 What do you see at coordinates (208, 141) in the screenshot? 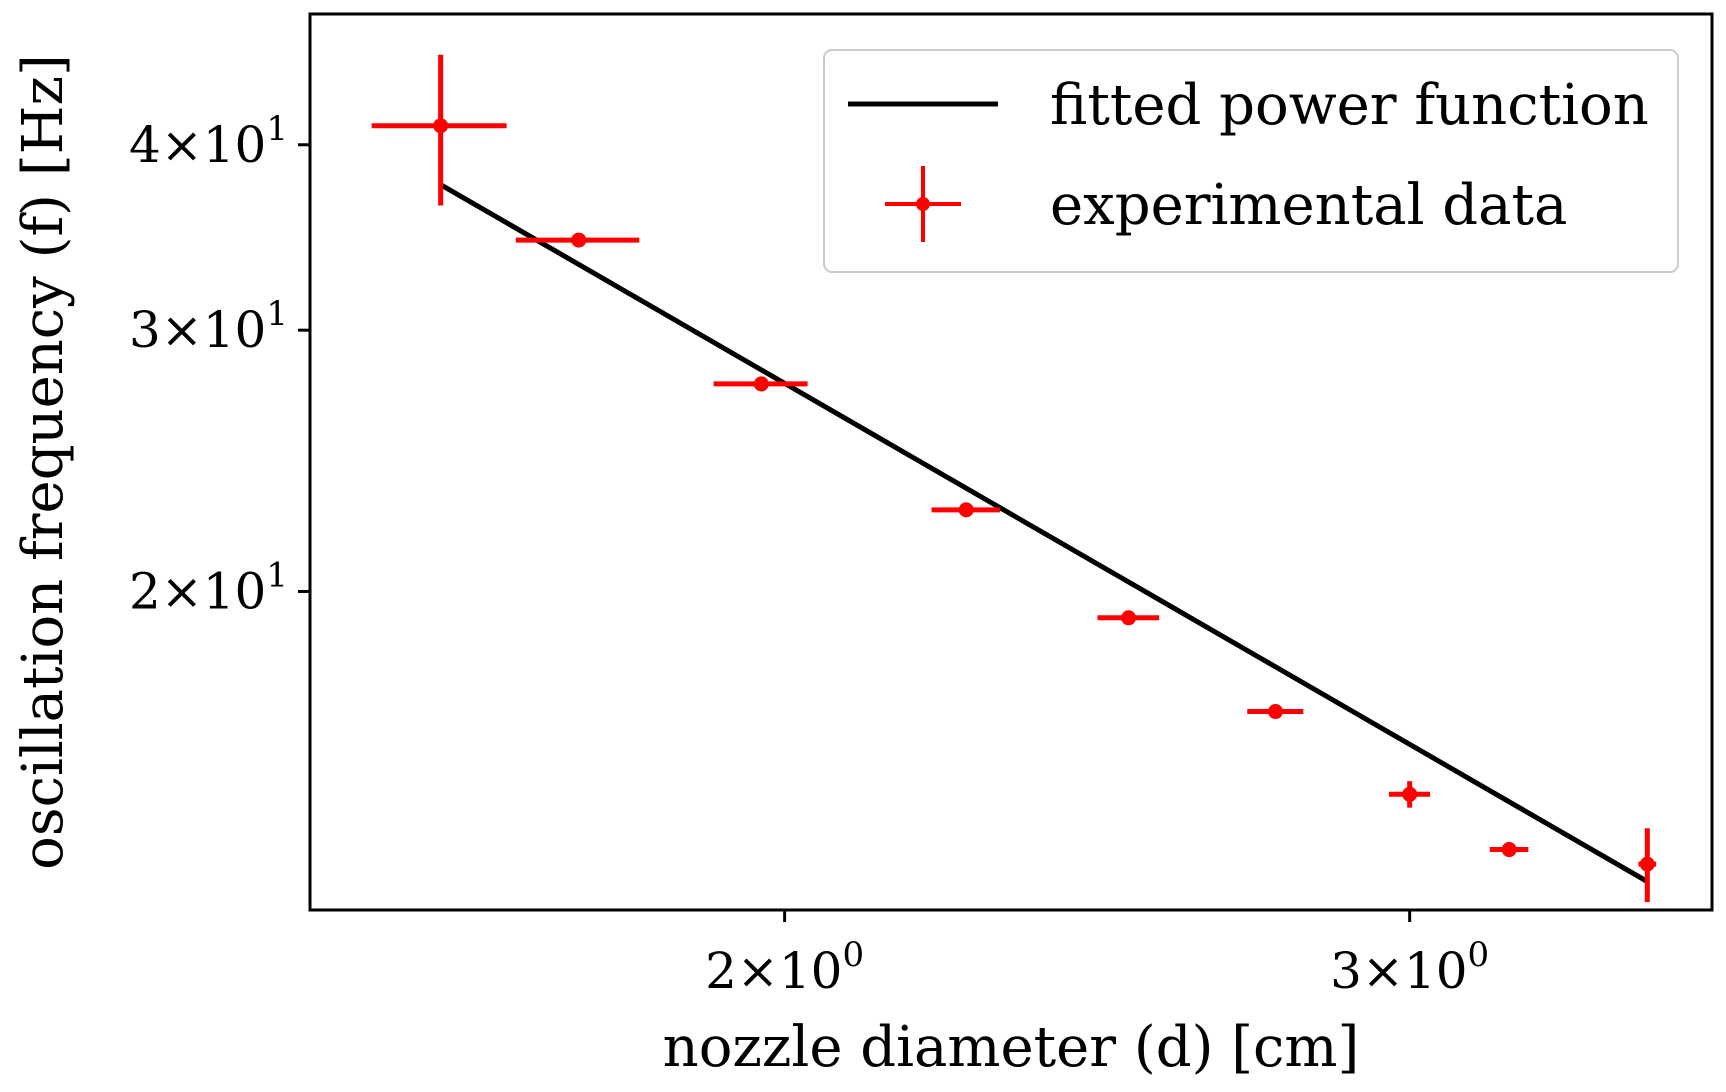
I see `y-tick-label: 4×101` at bounding box center [208, 141].